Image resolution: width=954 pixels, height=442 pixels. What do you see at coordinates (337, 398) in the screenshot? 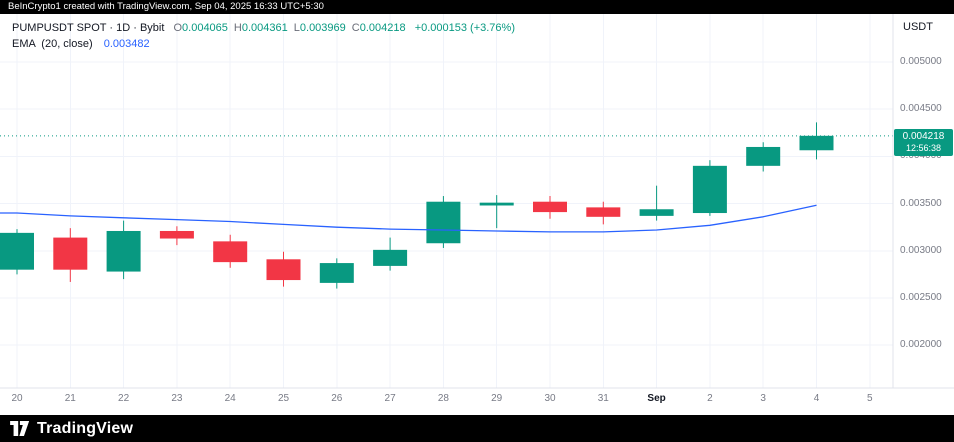
I see `x-axis-label-26: 26` at bounding box center [337, 398].